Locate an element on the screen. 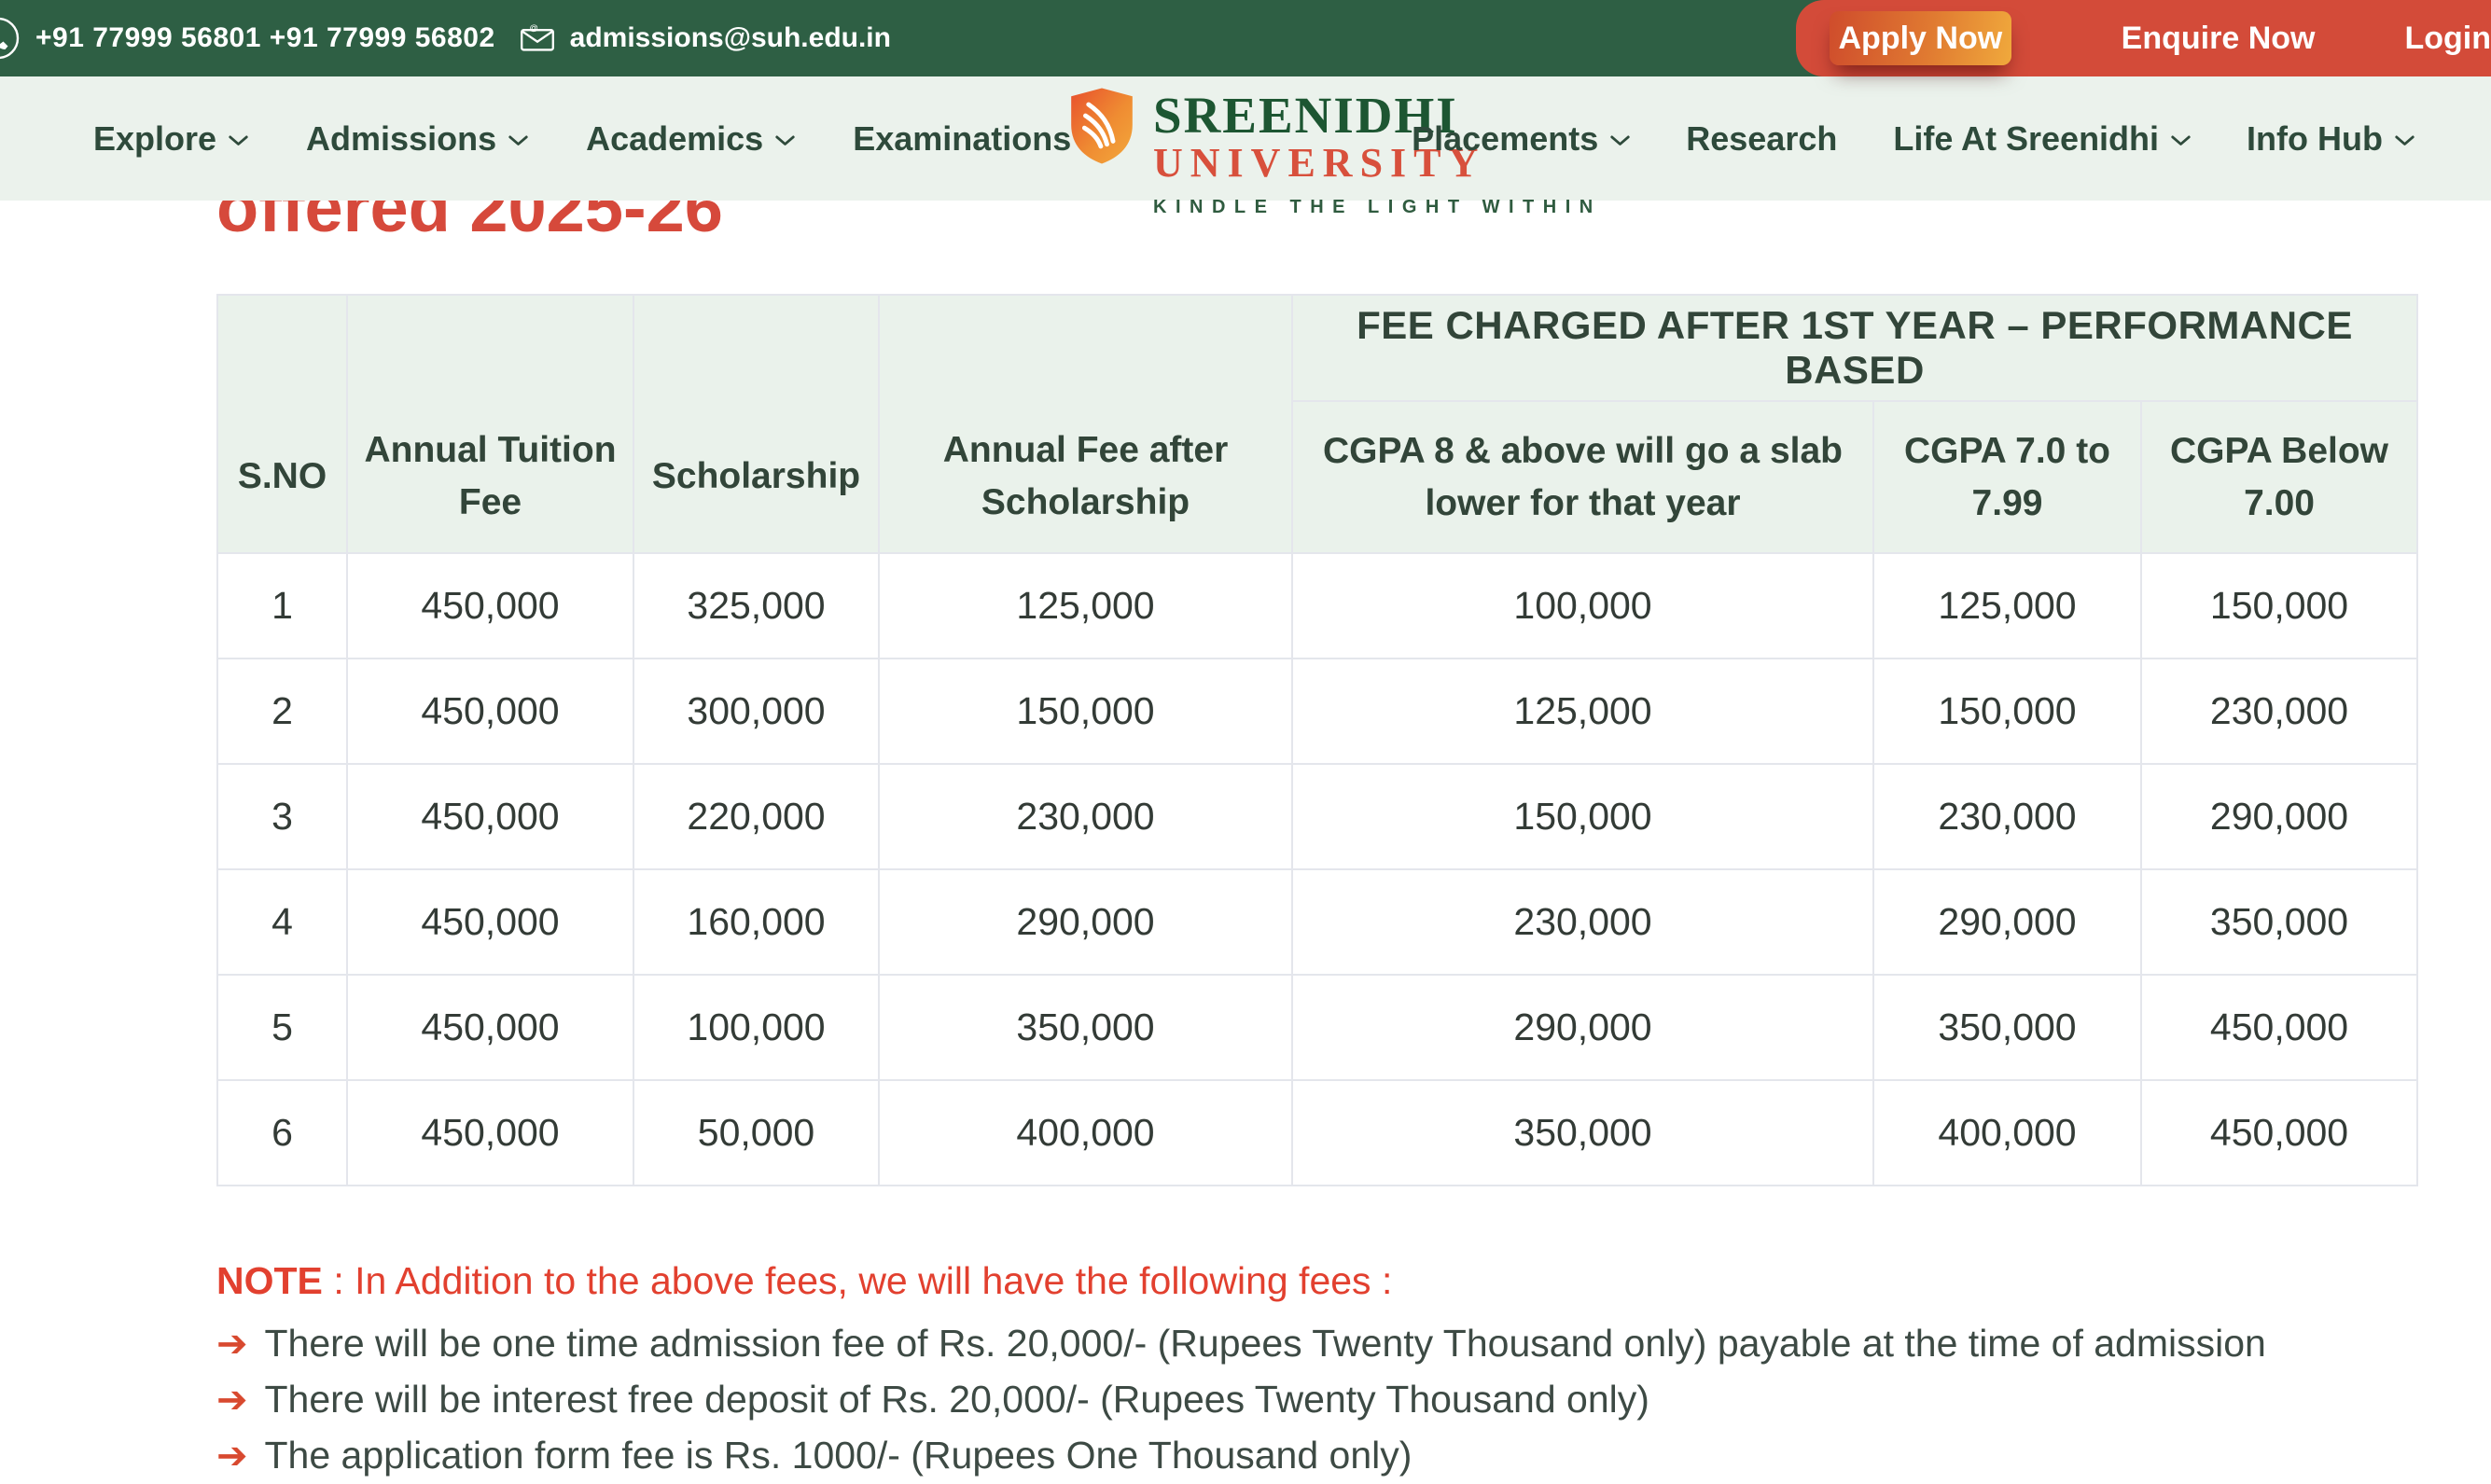 Image resolution: width=2491 pixels, height=1484 pixels. cell-cgpa-7-to-7-99: 400,000 is located at coordinates (2007, 1132).